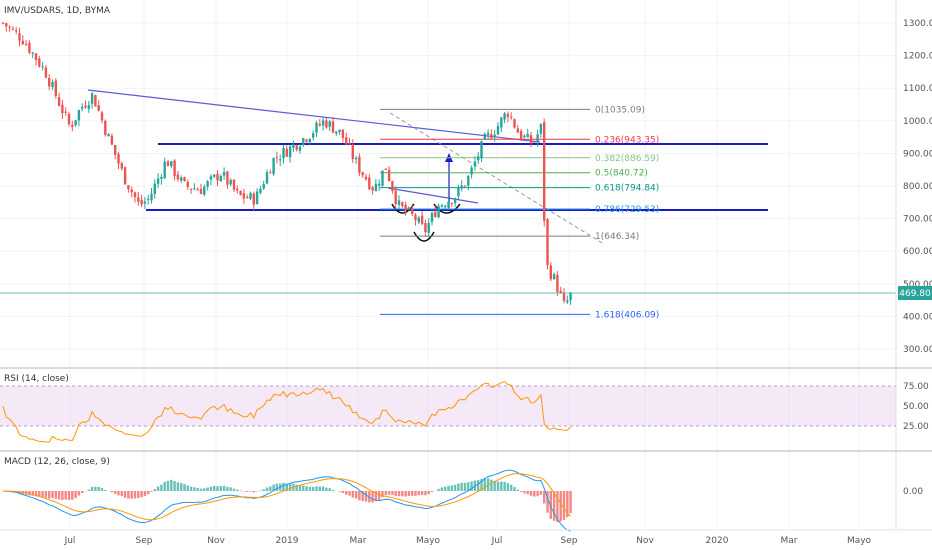  Describe the element at coordinates (466, 537) in the screenshot. I see `time-axis: Jul Sep Nov 2019 Mar Mayo Jul Sep Nov 2020 Mar Mayo` at that location.